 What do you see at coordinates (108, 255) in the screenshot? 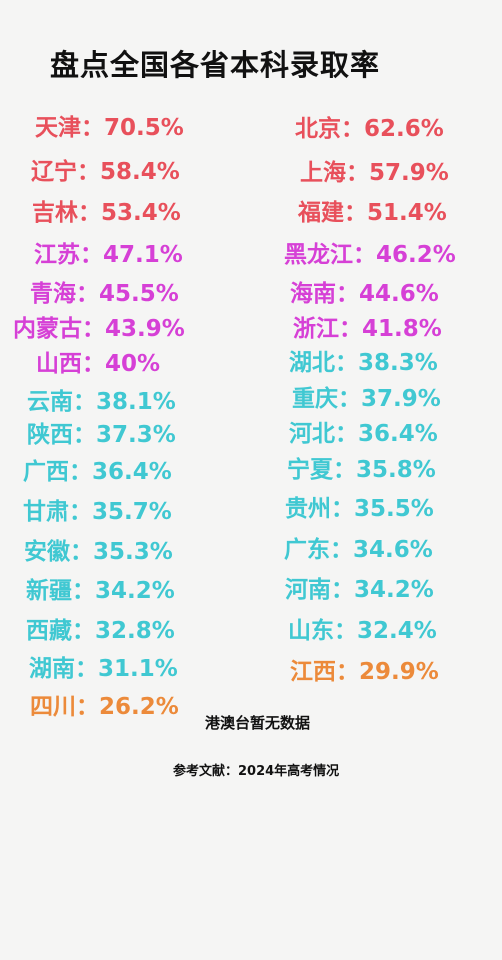
I see `entry-jiangsu: 江苏：47.1%` at bounding box center [108, 255].